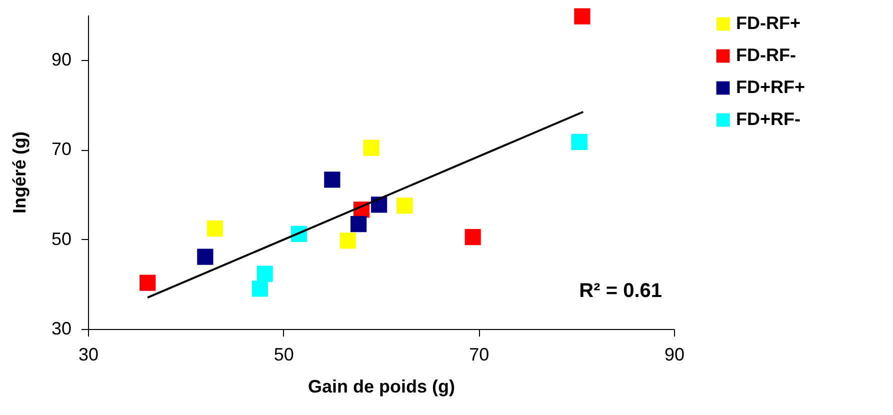 The width and height of the screenshot is (893, 415). I want to click on x-tick-label: 70, so click(479, 354).